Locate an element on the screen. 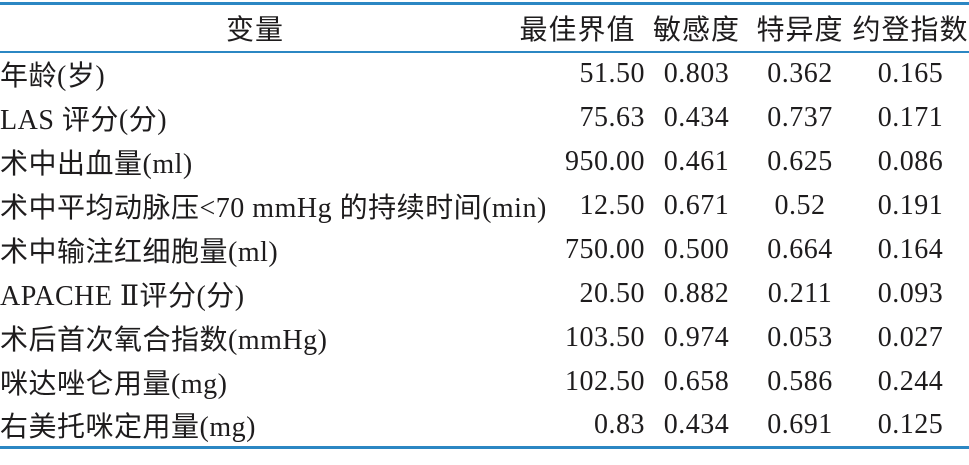 This screenshot has width=969, height=465. cell-youden: 0.125 is located at coordinates (910, 424).